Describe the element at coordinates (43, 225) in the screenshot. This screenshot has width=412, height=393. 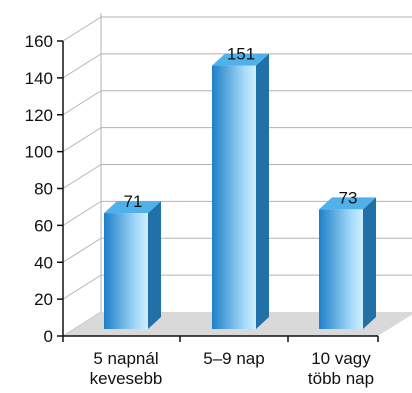
I see `y-tick-label: 60` at that location.